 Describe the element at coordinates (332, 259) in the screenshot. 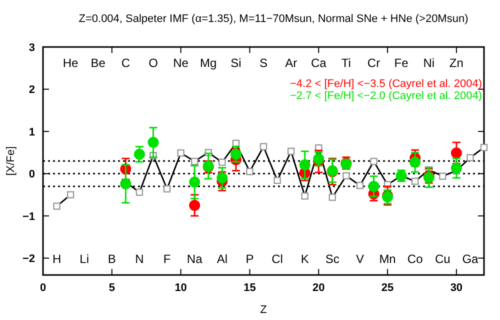

I see `annotation: Sc` at that location.